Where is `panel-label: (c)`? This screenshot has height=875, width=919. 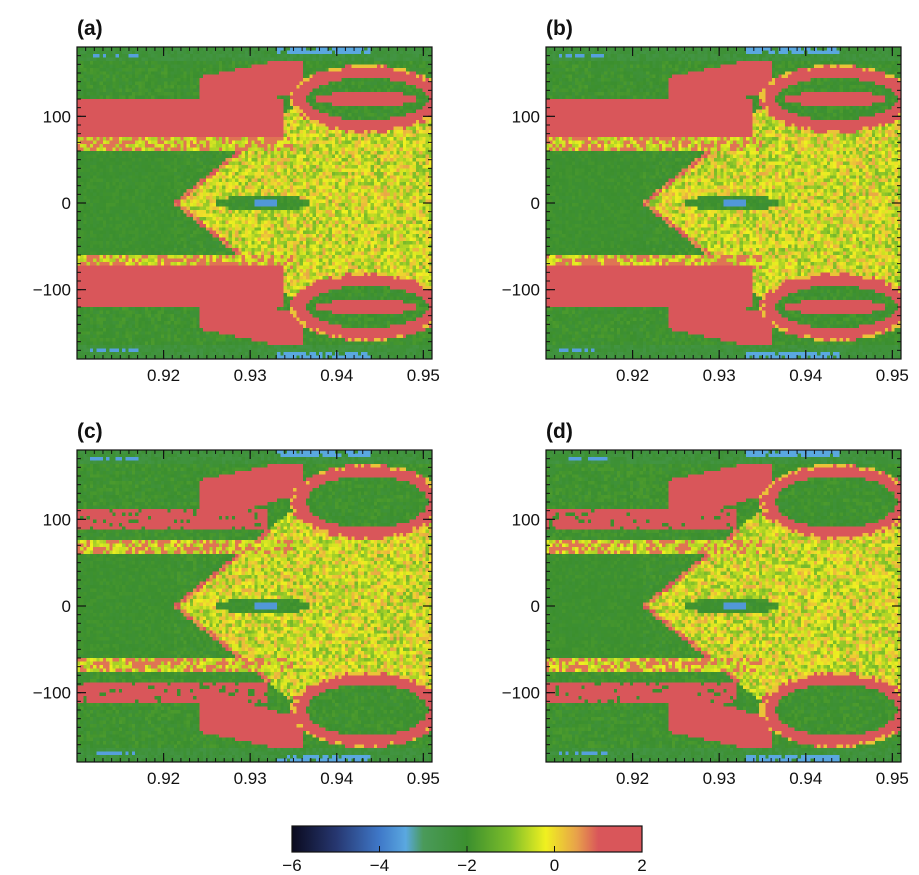 panel-label: (c) is located at coordinates (90, 431).